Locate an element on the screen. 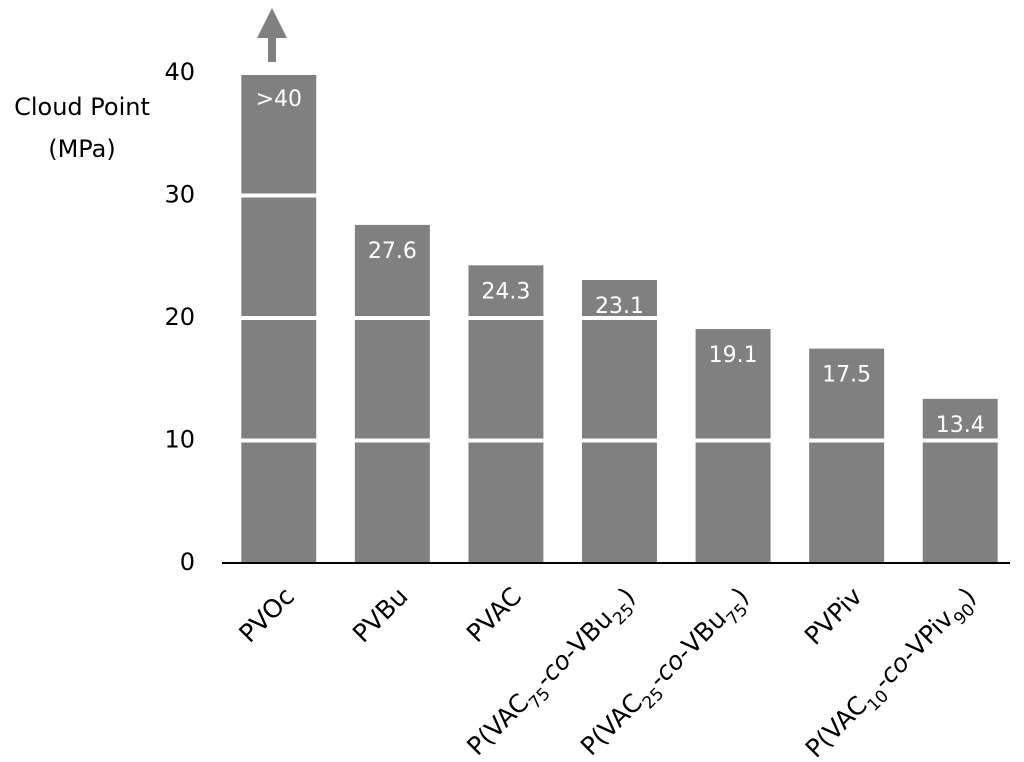  data-label: >40 is located at coordinates (279, 99).